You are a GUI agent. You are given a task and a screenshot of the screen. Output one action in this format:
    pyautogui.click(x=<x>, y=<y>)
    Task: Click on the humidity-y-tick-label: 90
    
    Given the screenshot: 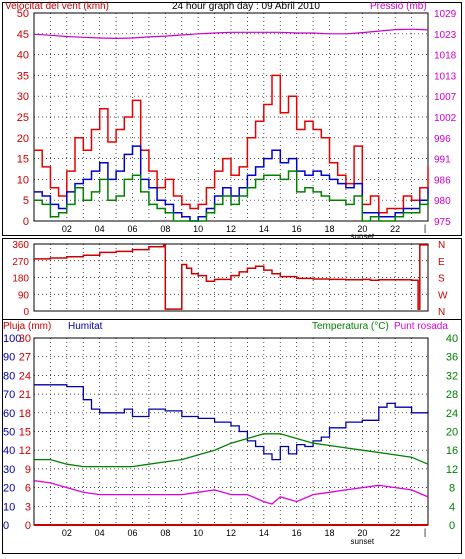 What is the action you would take?
    pyautogui.click(x=9, y=358)
    